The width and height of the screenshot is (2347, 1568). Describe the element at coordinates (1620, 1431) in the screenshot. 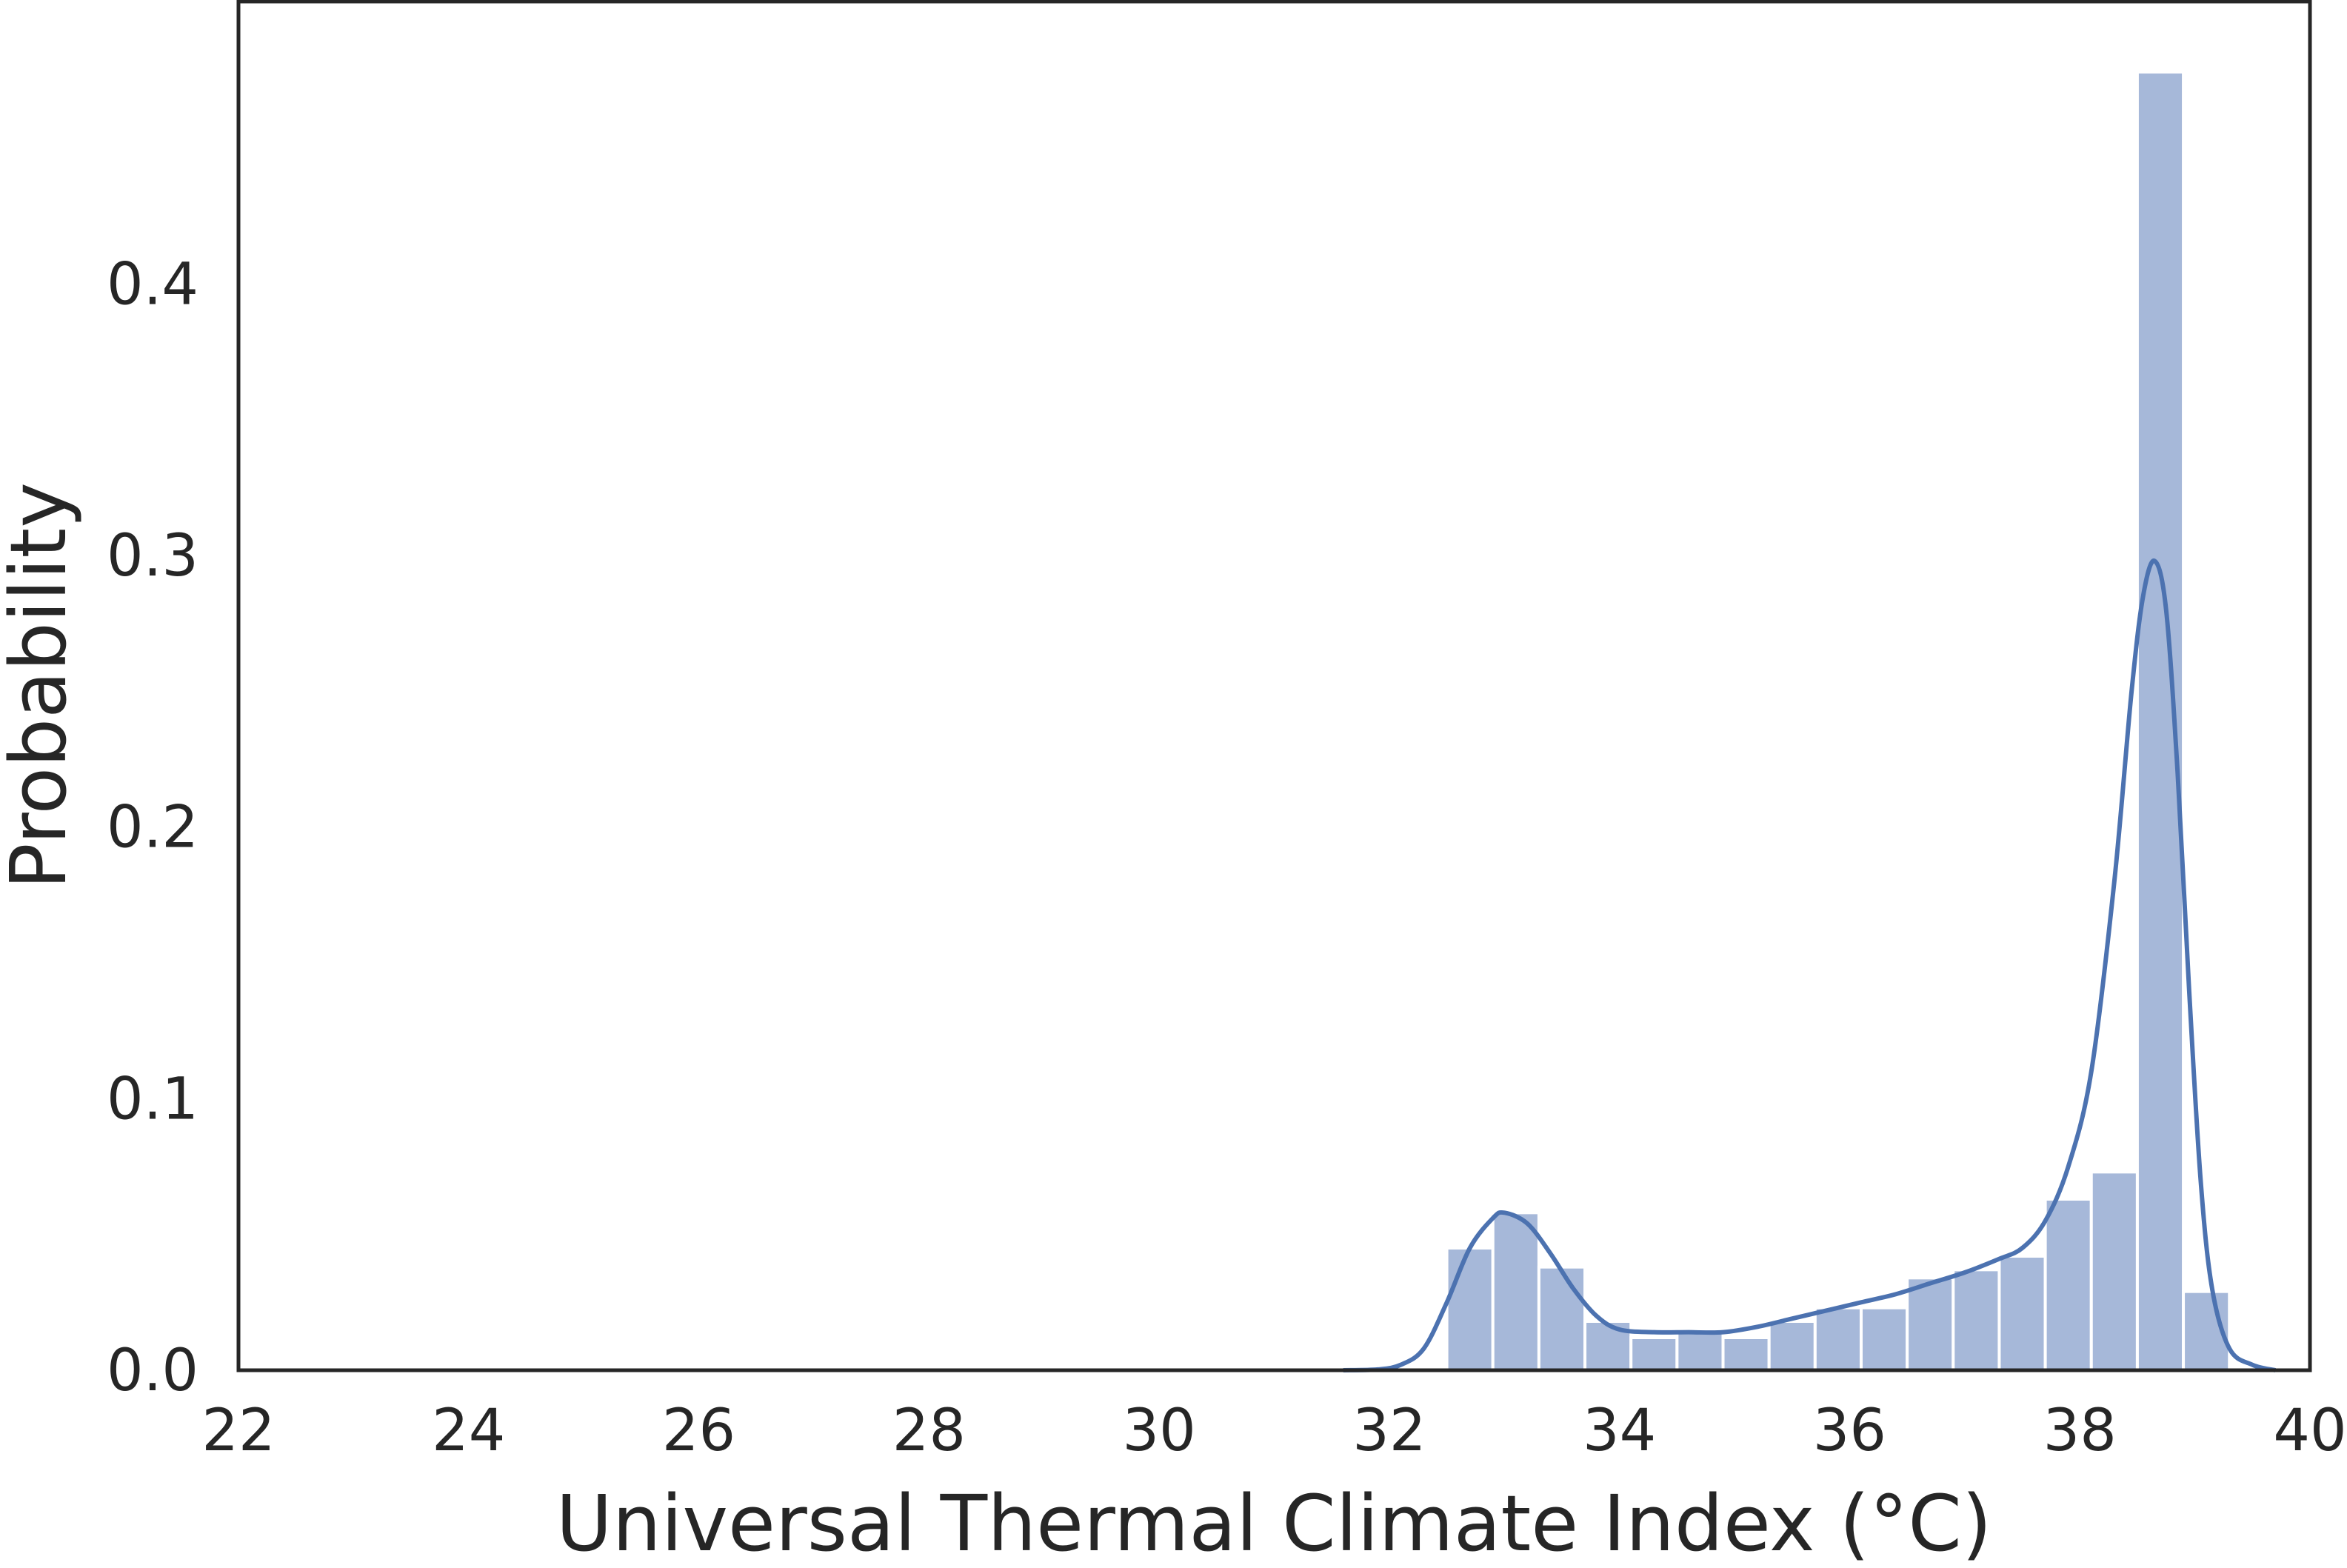

I see `x-tick-label: 34` at that location.